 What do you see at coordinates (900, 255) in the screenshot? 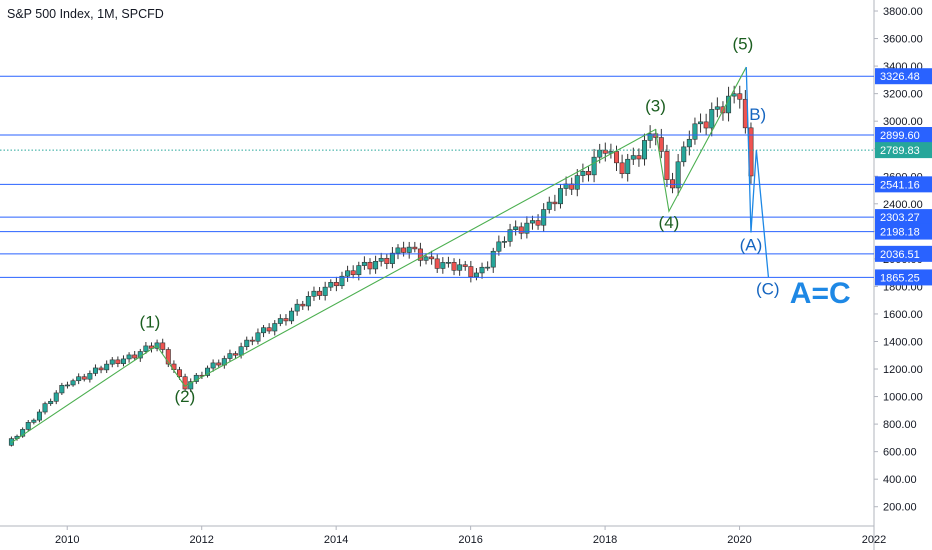
I see `price-level-tag-label: 2036.51` at bounding box center [900, 255].